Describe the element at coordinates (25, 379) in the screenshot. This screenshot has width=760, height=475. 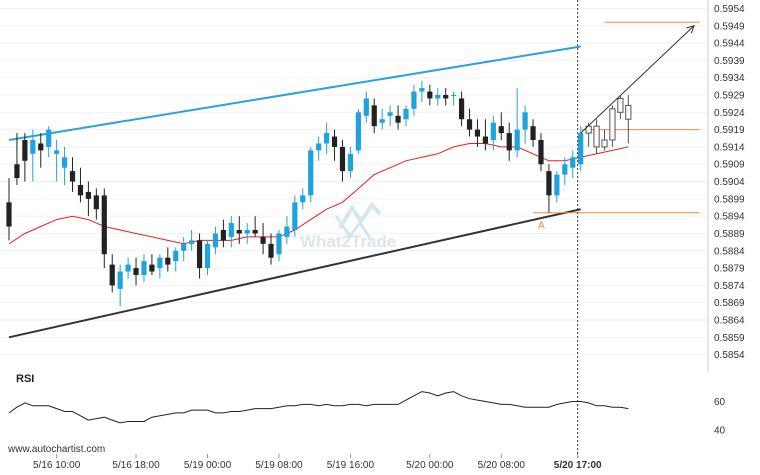
I see `rsi-label: RSI` at that location.